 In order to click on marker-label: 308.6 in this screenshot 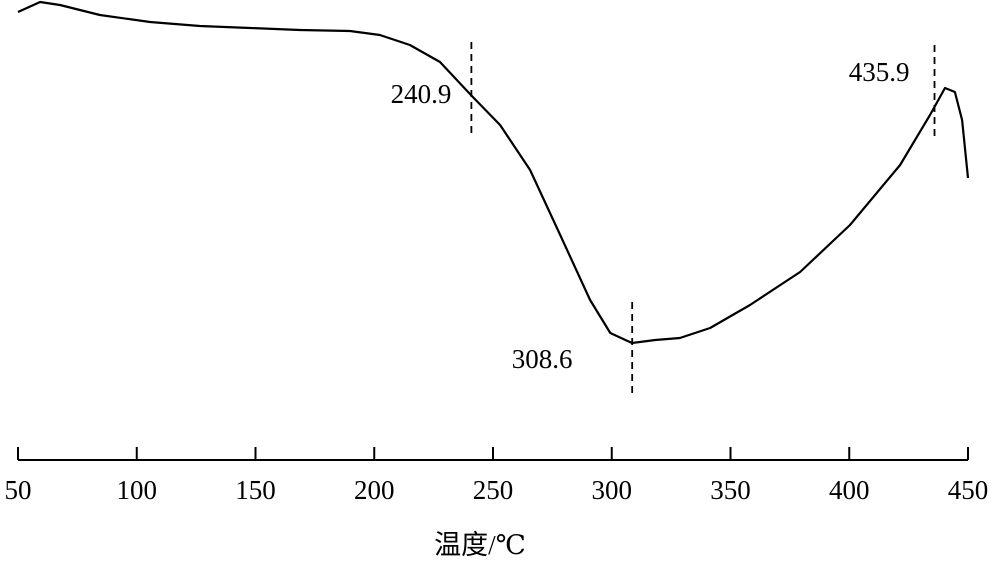, I will do `click(542, 359)`.